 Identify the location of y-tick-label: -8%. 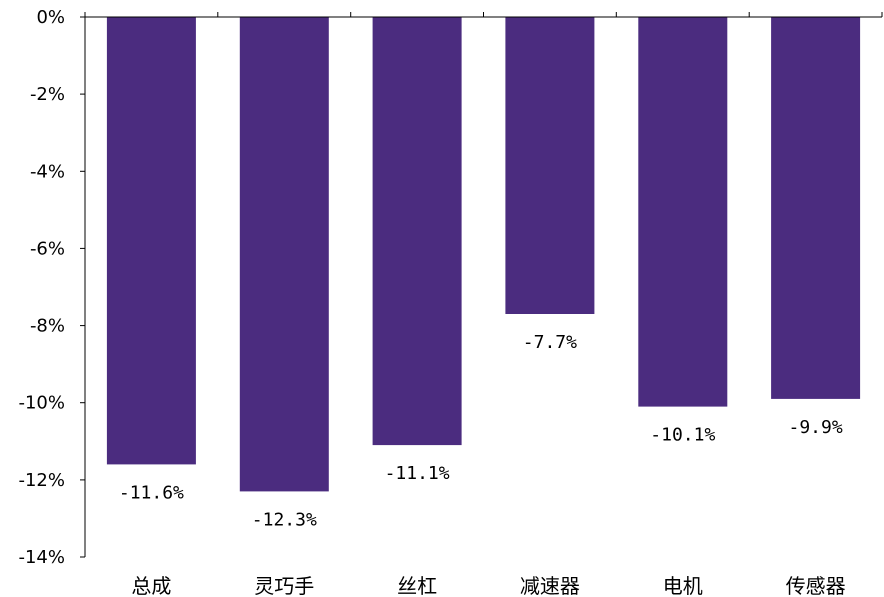
(47, 326).